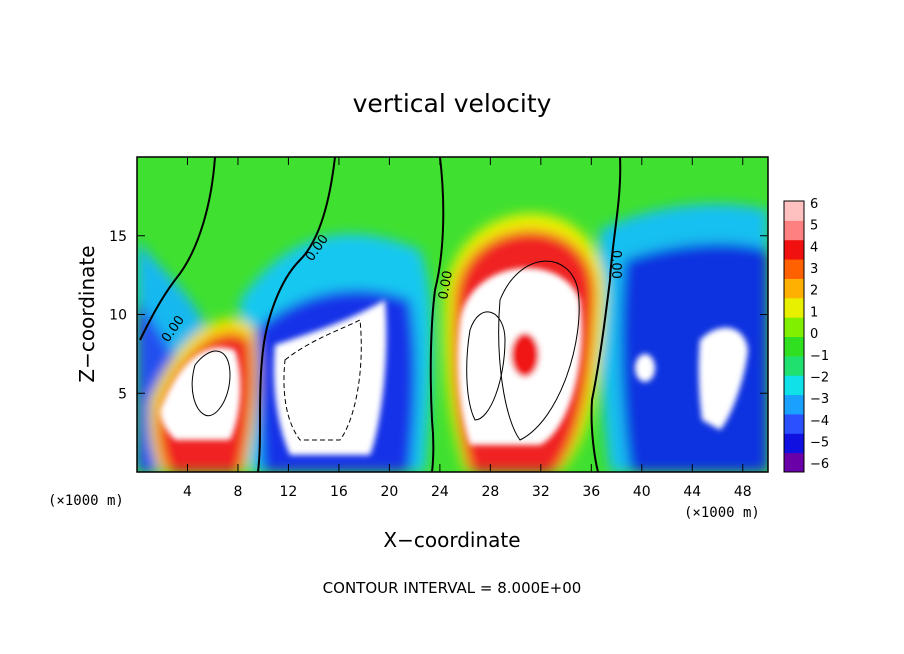 The height and width of the screenshot is (654, 904). I want to click on x-tick-label: 24, so click(440, 492).